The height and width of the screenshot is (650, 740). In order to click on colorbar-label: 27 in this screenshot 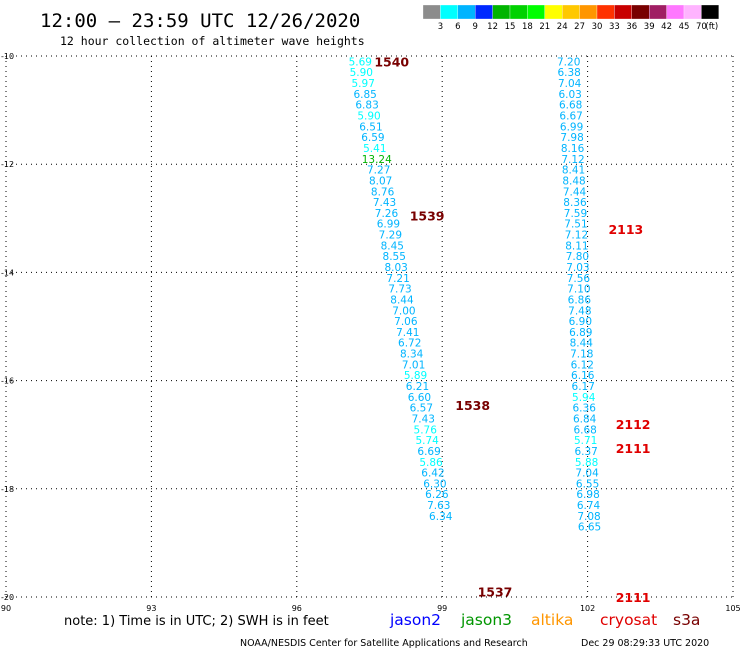, I will do `click(579, 27)`.